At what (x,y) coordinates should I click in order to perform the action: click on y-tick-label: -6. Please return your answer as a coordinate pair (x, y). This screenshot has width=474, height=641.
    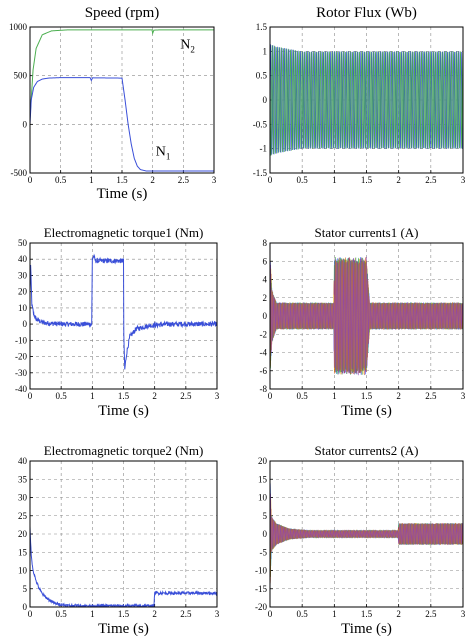
    Looking at the image, I should click on (264, 371).